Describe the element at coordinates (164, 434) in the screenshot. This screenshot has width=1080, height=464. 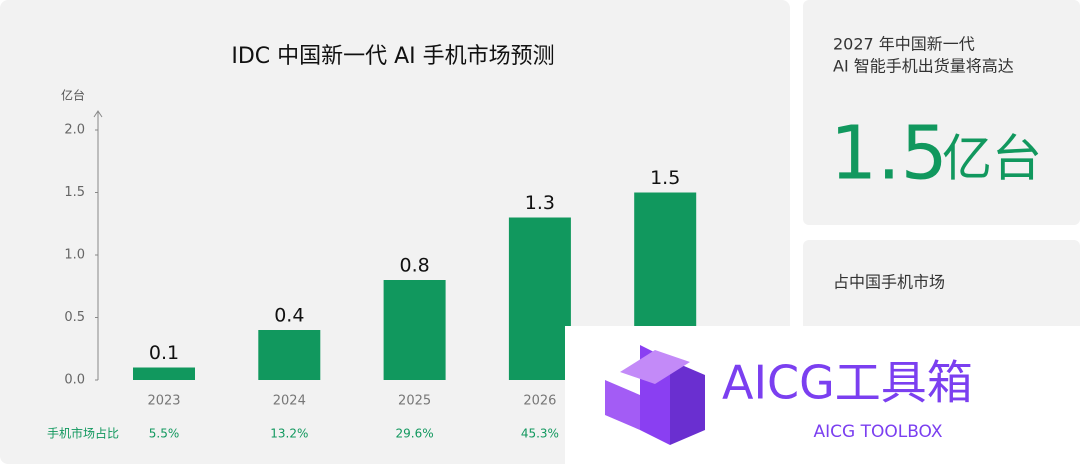
I see `row-value: 5.5%` at that location.